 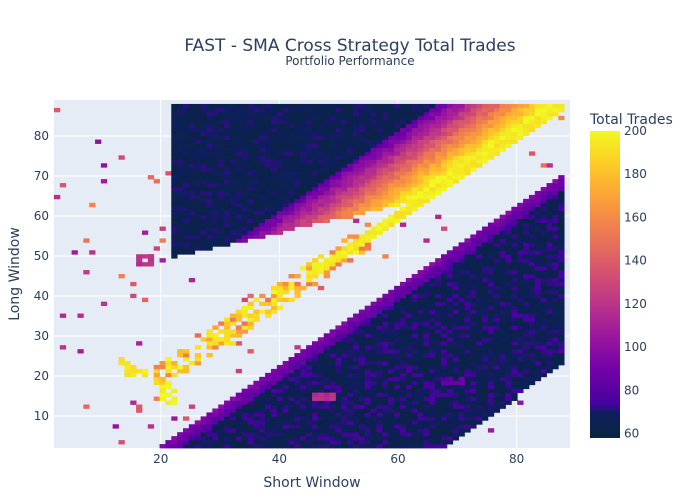 I want to click on colorbar-title: Total Trades, so click(x=631, y=120).